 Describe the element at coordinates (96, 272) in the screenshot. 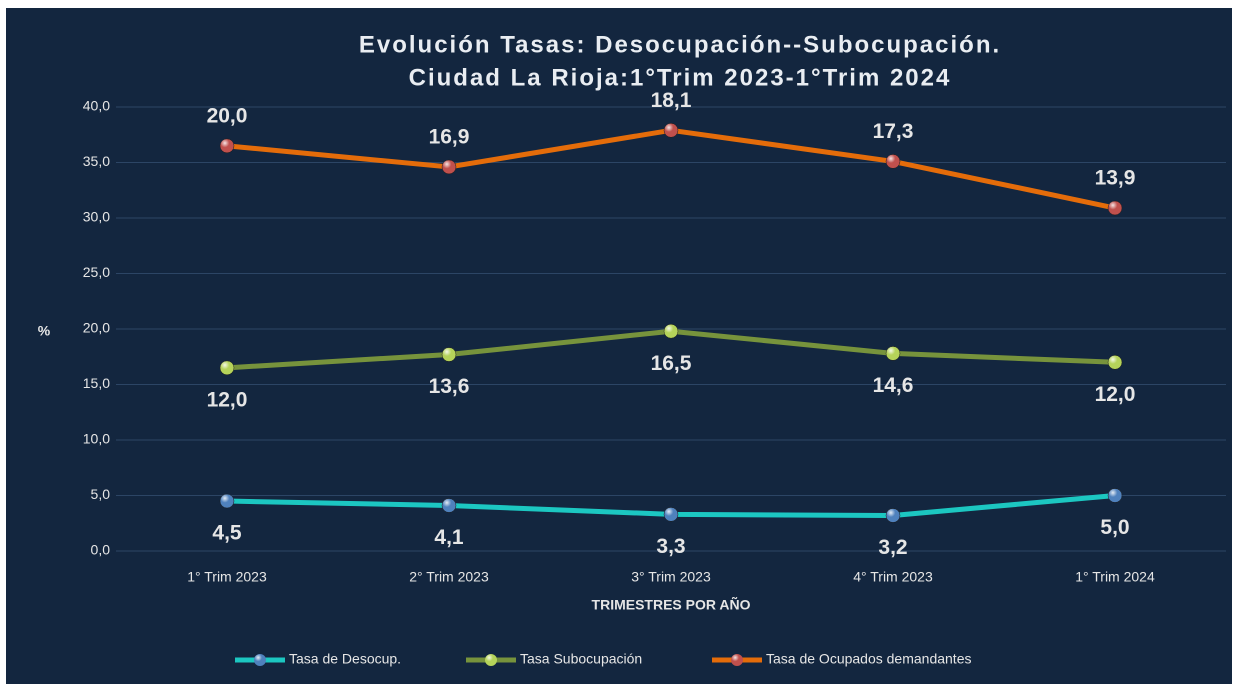

I see `y-tick-label: 25,0` at that location.